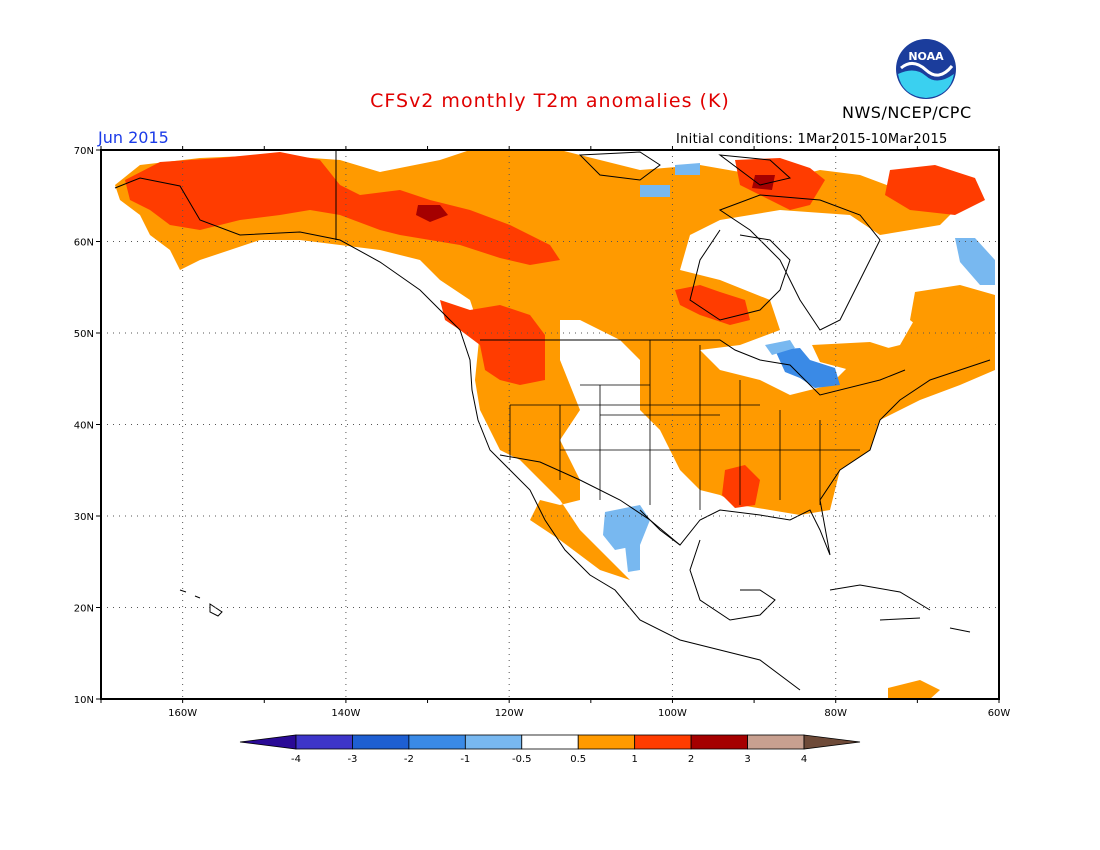  Describe the element at coordinates (550, 101) in the screenshot. I see `map-title: CFSv2 monthly T2m anomalies (K)` at that location.